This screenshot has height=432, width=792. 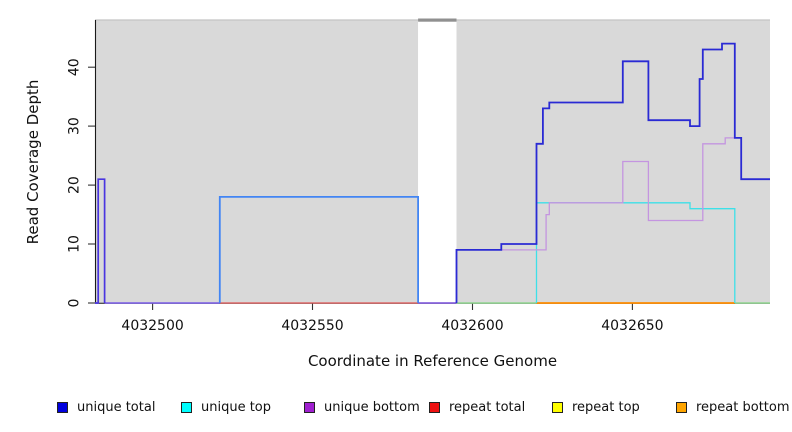 I want to click on y-axis-ticks: 0 10 20 30 40, so click(x=80, y=182).